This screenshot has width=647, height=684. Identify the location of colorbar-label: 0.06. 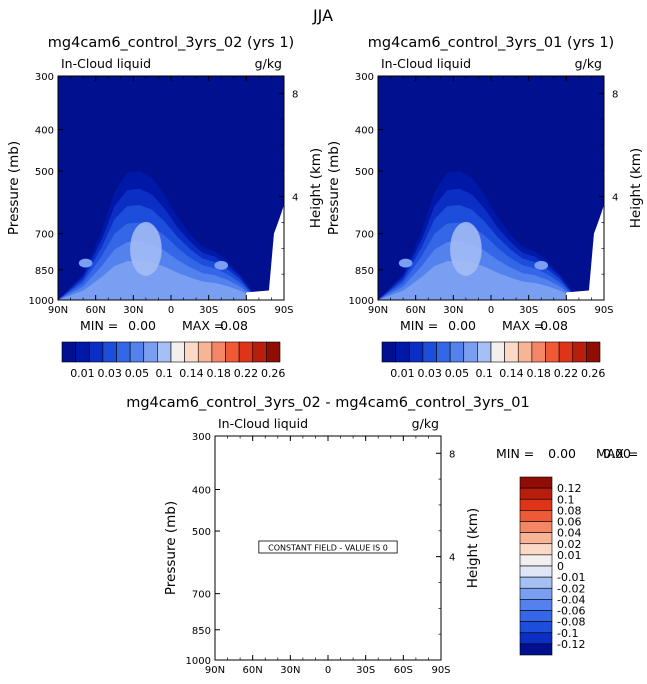
(569, 522).